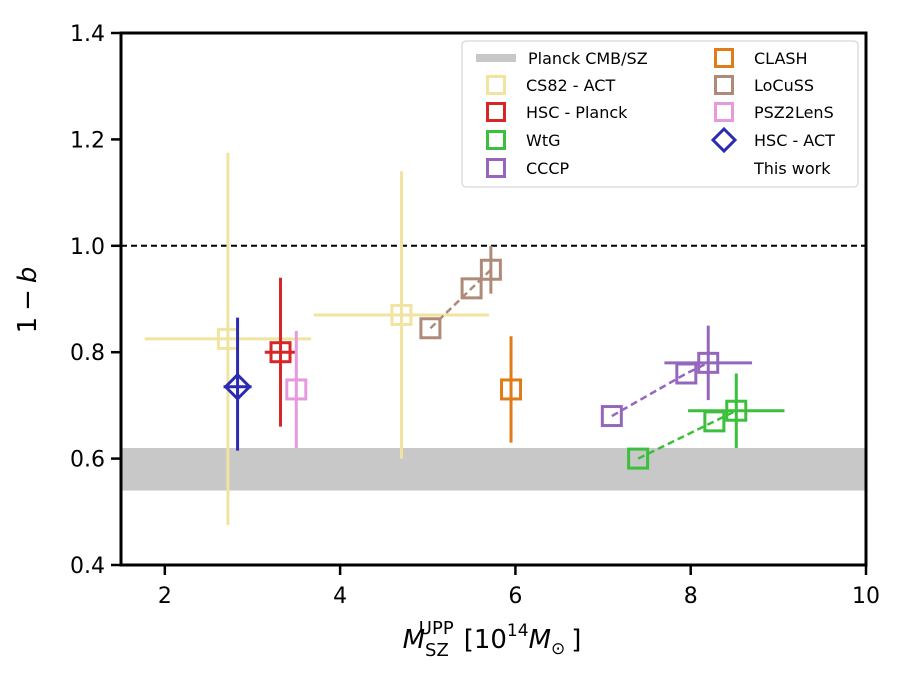 The height and width of the screenshot is (674, 900). What do you see at coordinates (543, 140) in the screenshot?
I see `legend-label-wtg: WtG` at bounding box center [543, 140].